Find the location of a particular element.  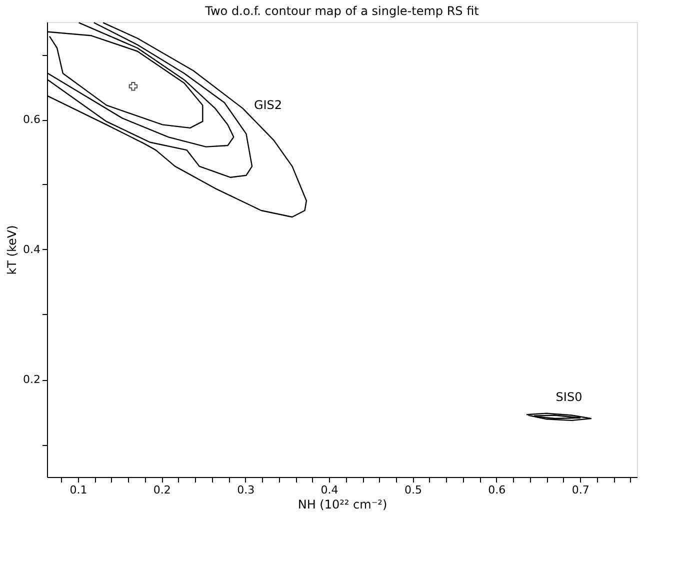

x-tick-label: 0.7 is located at coordinates (581, 490).